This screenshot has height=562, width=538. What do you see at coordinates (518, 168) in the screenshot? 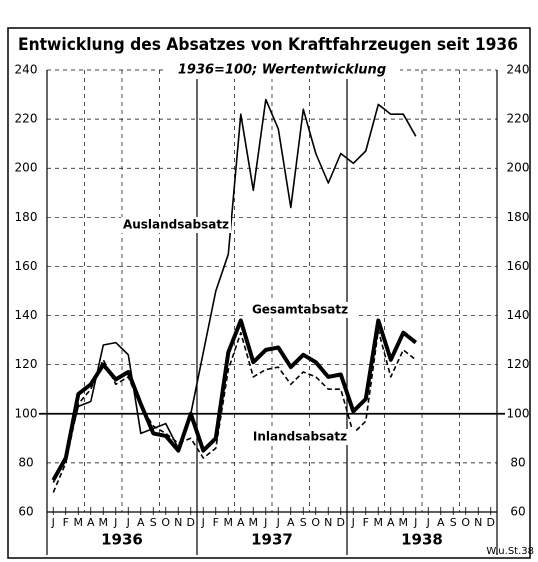
I see `y2-tick-label: 200` at bounding box center [518, 168].